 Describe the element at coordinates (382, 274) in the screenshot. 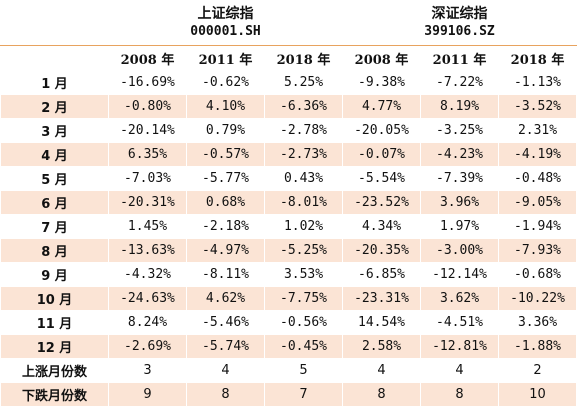

I see `value-cell: -6.85%` at that location.